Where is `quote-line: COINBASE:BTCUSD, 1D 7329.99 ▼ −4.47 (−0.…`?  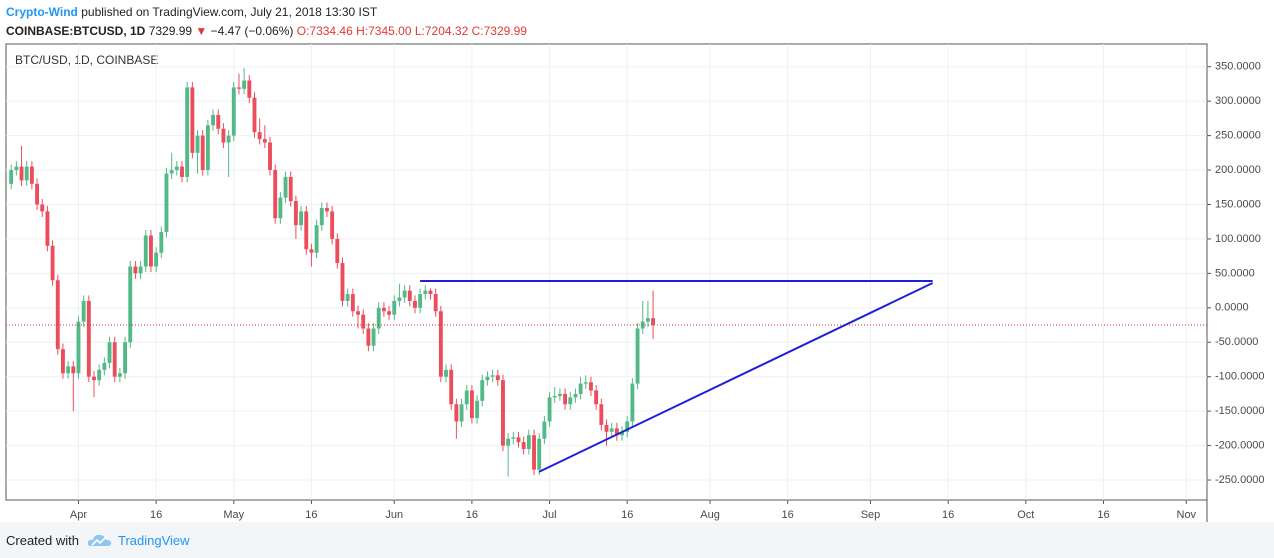 quote-line: COINBASE:BTCUSD, 1D 7329.99 ▼ −4.47 (−0.… is located at coordinates (266, 31).